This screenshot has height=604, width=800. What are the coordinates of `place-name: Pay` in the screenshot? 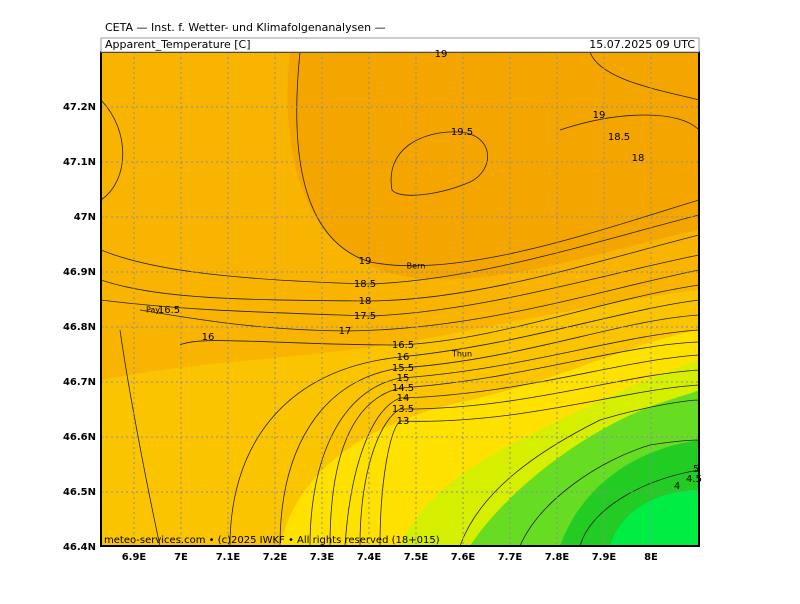 It's located at (153, 310).